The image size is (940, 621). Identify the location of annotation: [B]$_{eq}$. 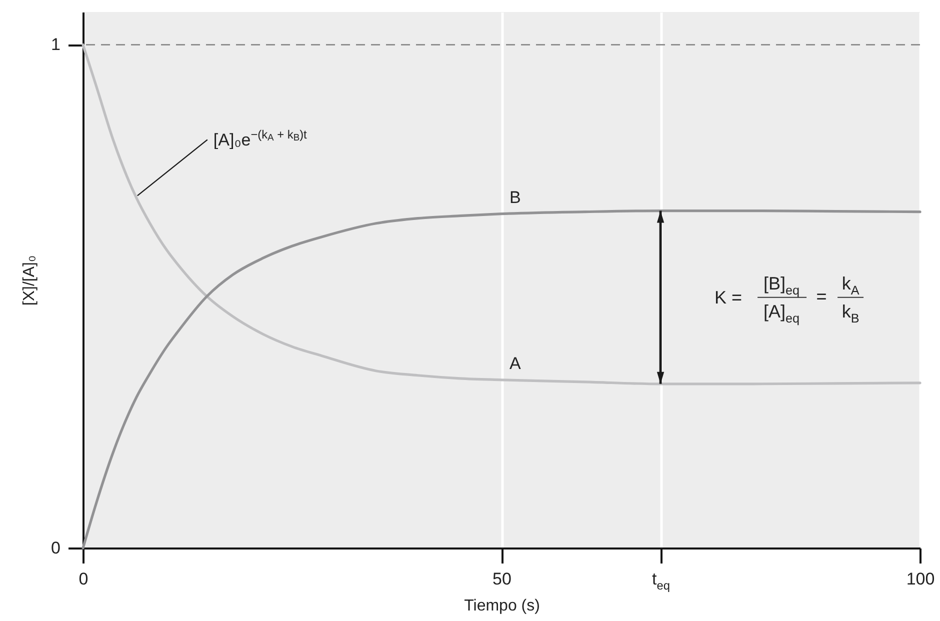
(782, 285).